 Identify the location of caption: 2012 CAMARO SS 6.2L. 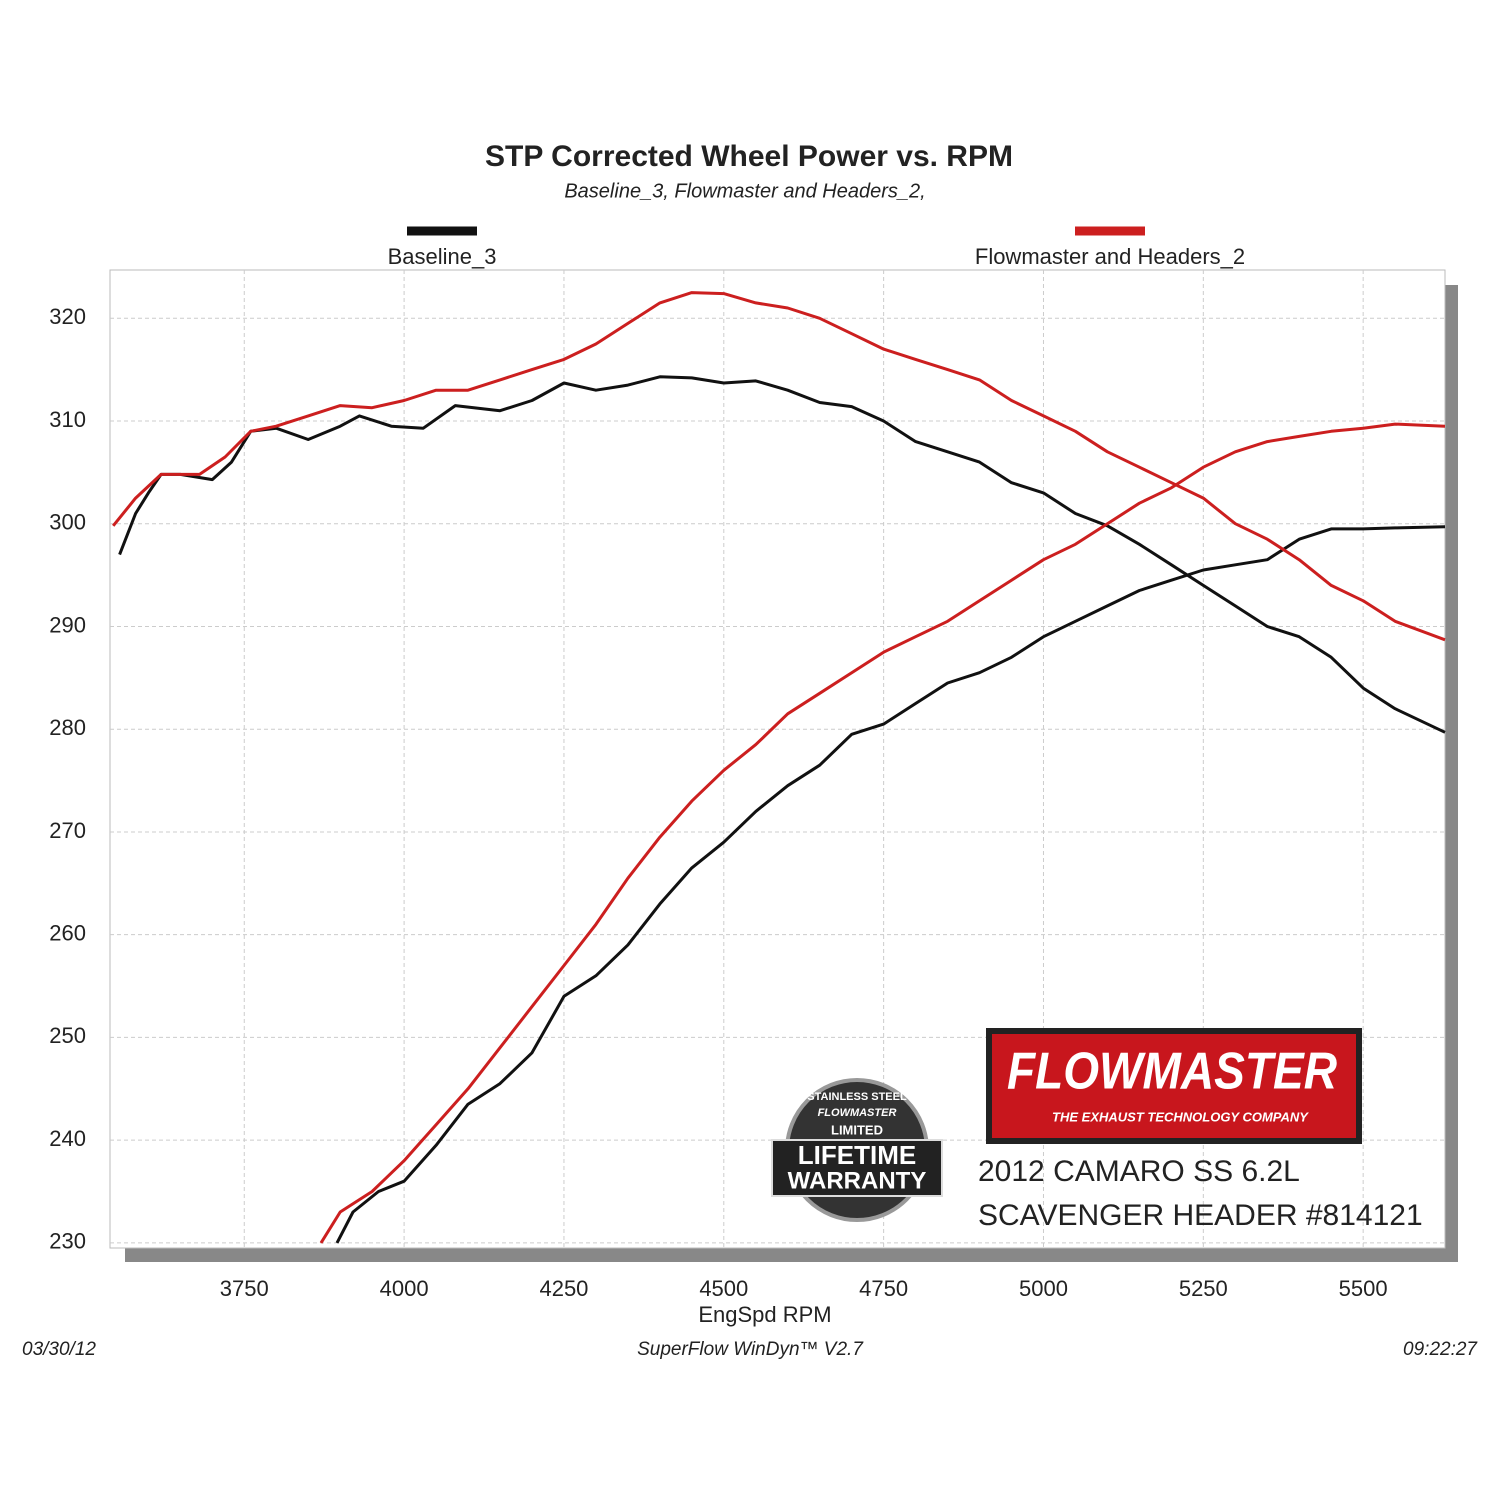
(1139, 1171).